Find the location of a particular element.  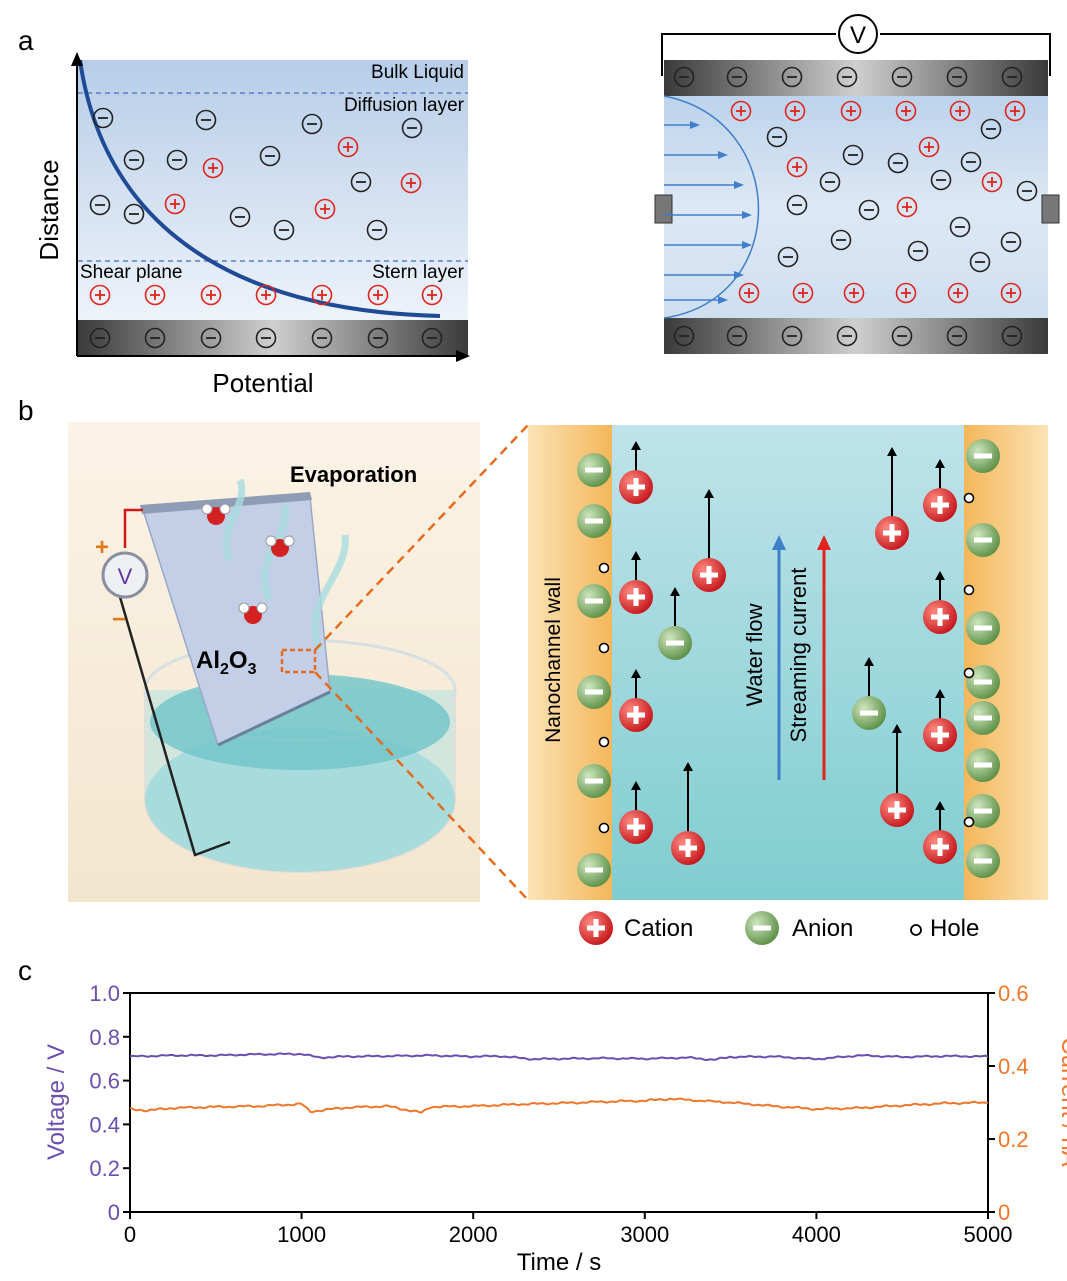

nanochannel-wall-label: Nanochannel wall is located at coordinates (553, 660).